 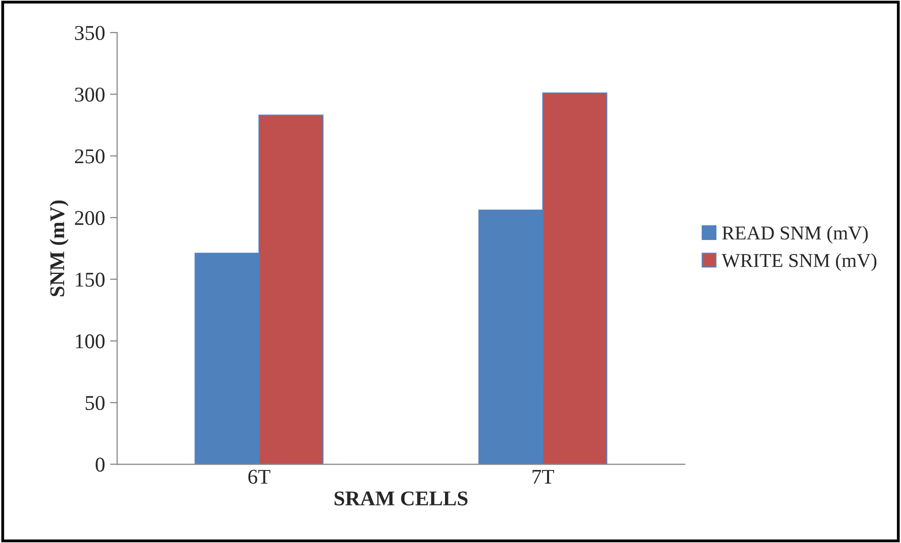 I want to click on y-tick-label: 150, so click(x=90, y=279).